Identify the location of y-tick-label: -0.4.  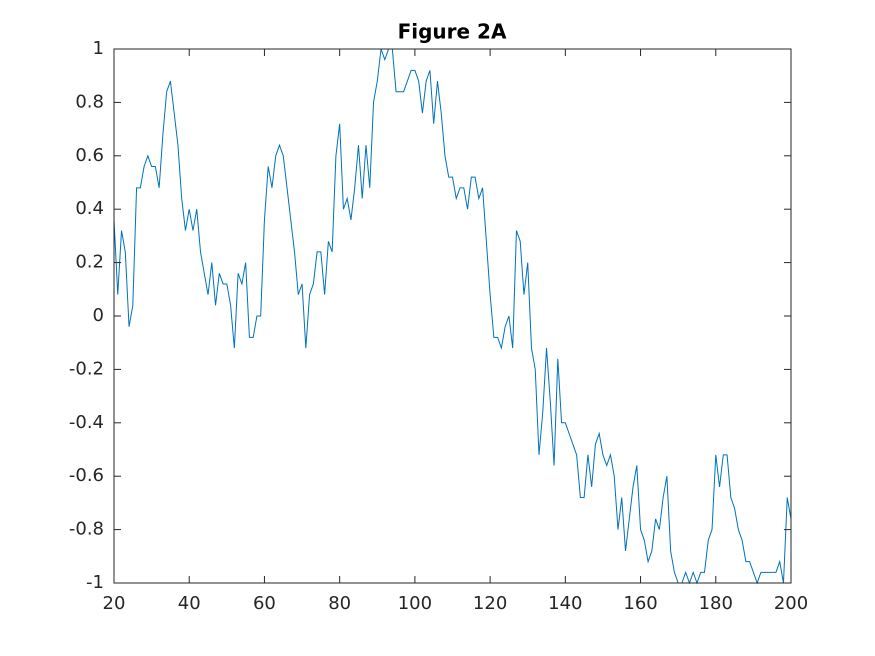
(86, 422).